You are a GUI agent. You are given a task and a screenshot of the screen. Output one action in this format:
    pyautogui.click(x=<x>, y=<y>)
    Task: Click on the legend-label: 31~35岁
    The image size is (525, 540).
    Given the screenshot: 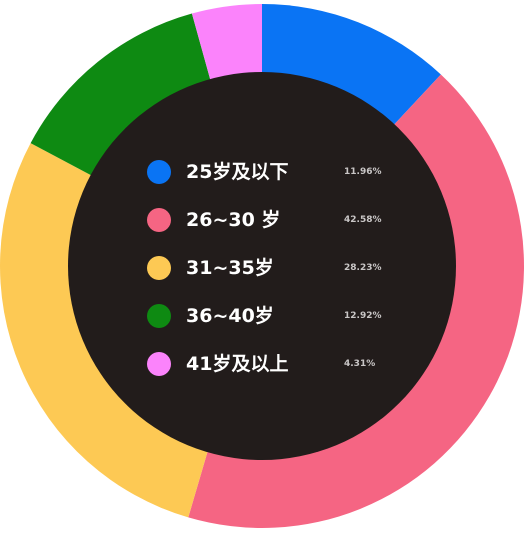 What is the action you would take?
    pyautogui.click(x=230, y=268)
    